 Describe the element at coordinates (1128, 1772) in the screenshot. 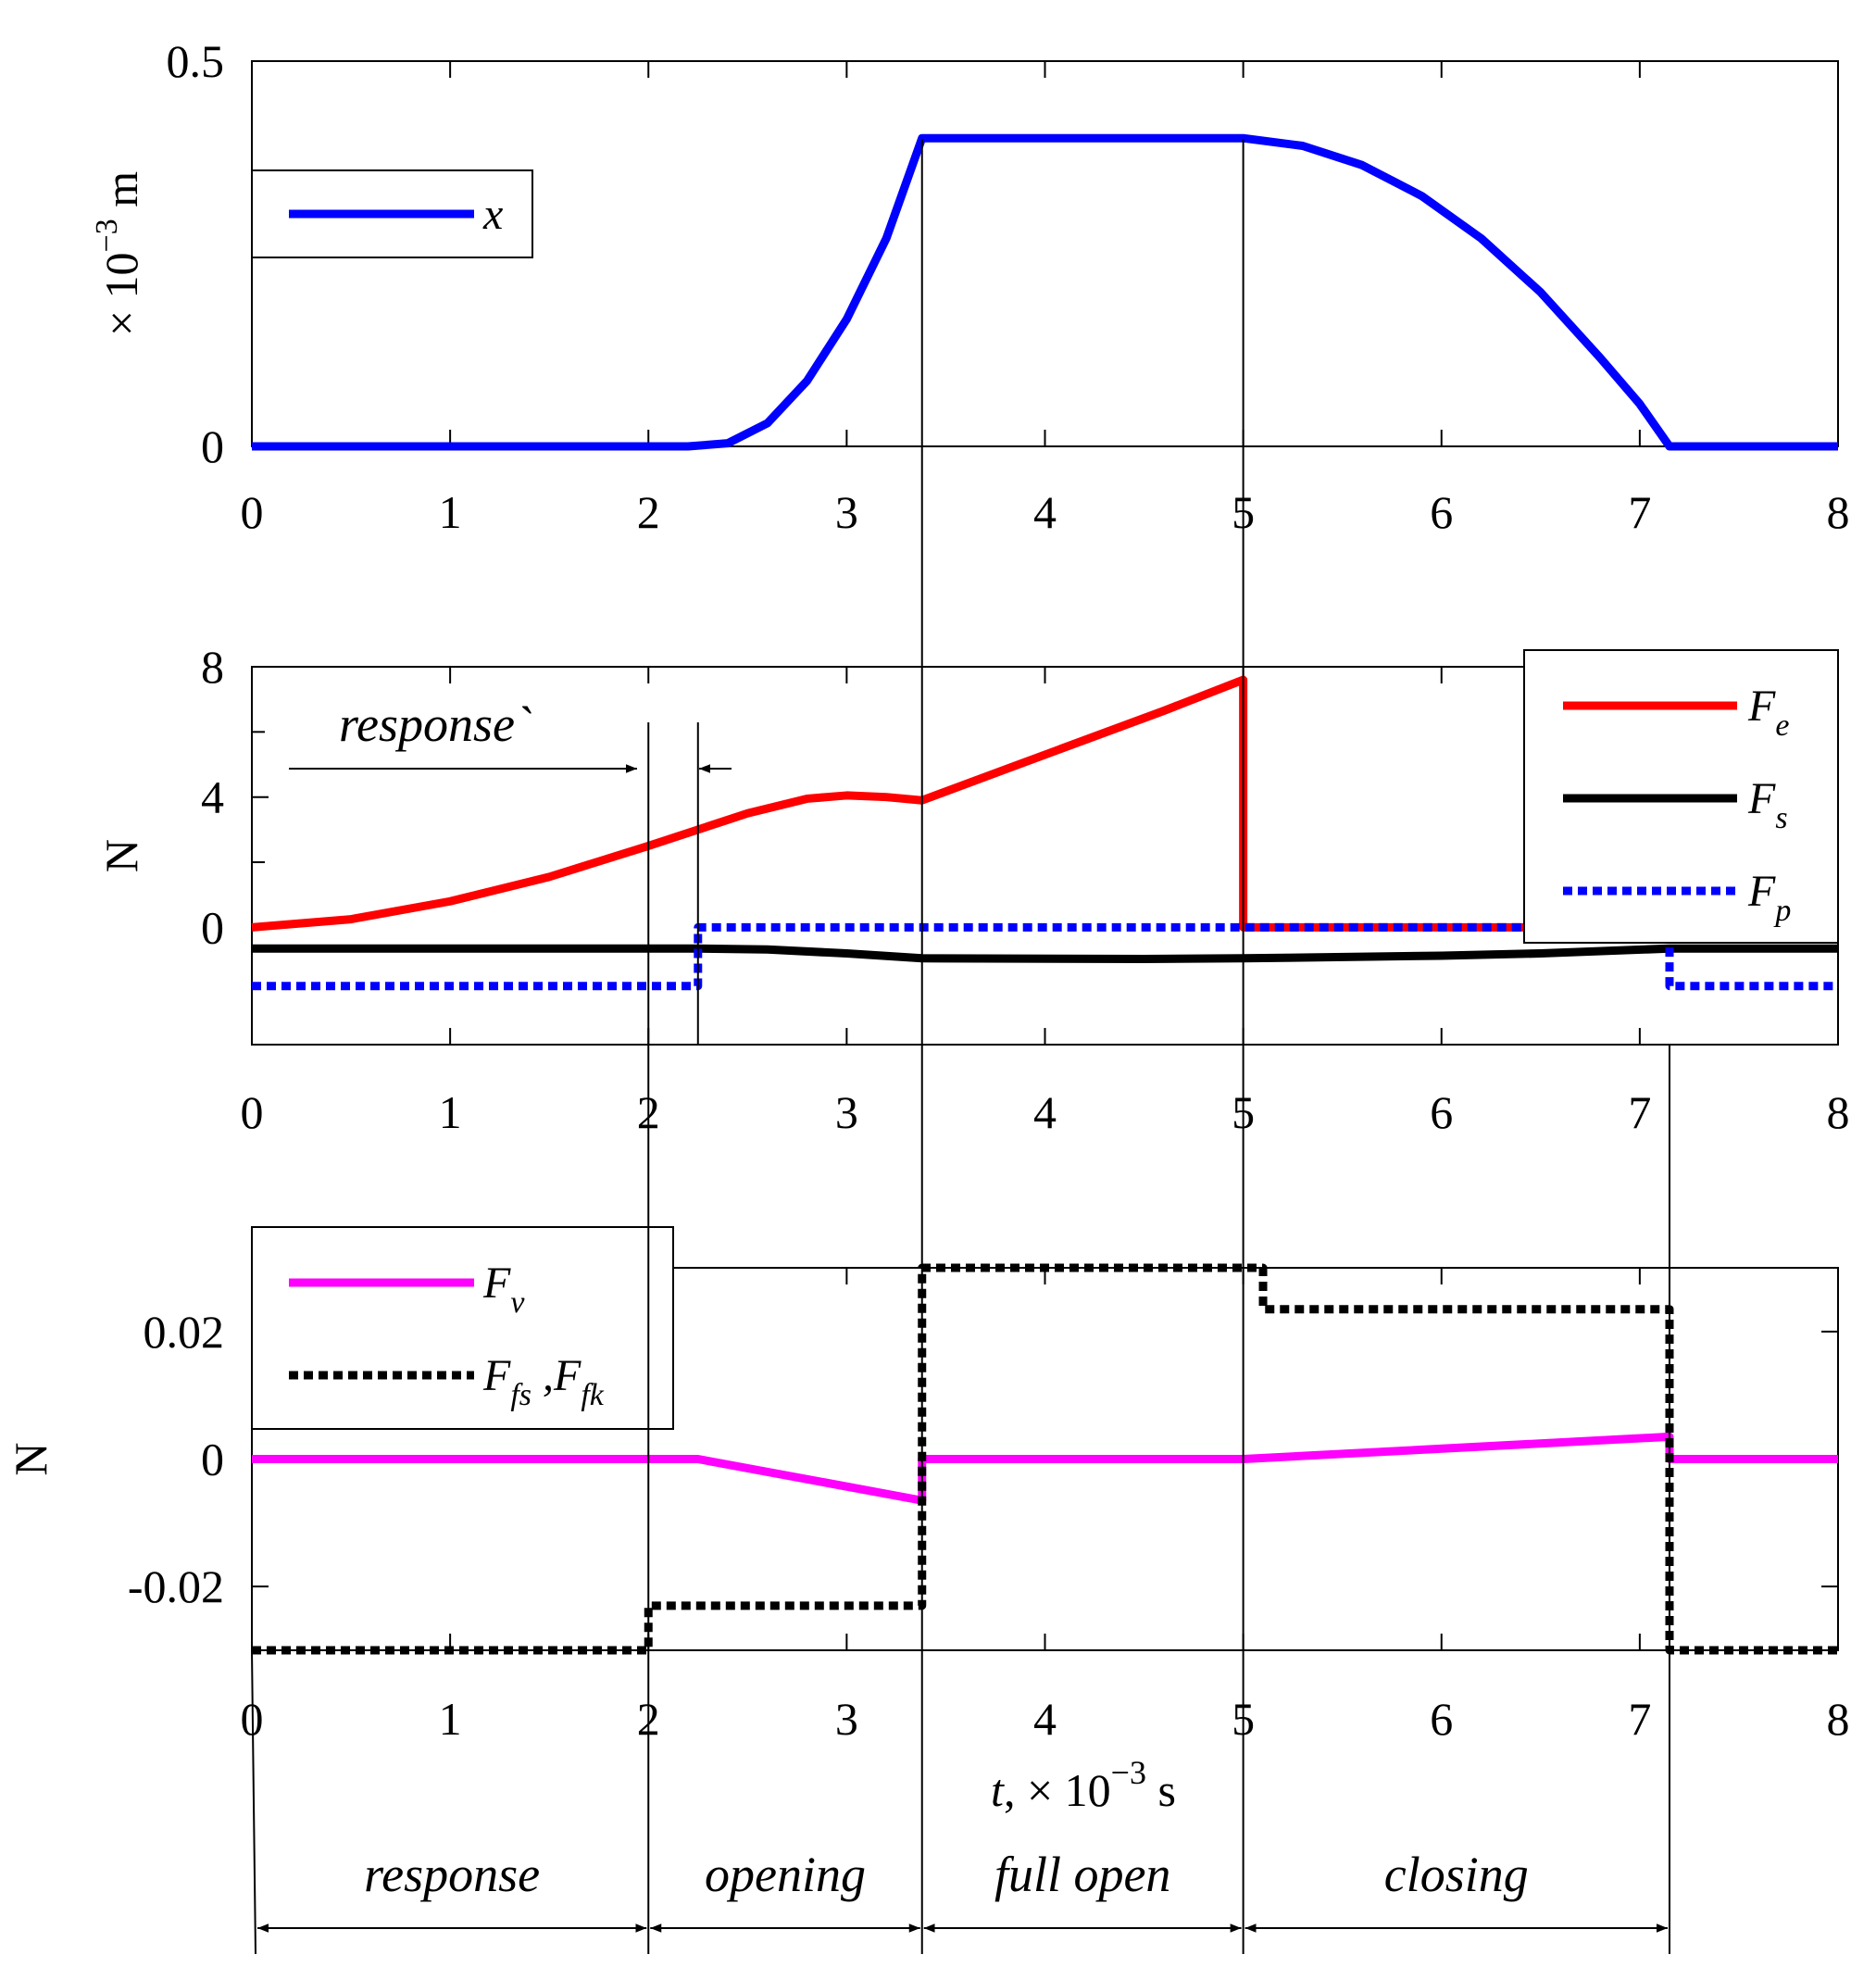

I see `x-axis-label-exponent: −3` at that location.